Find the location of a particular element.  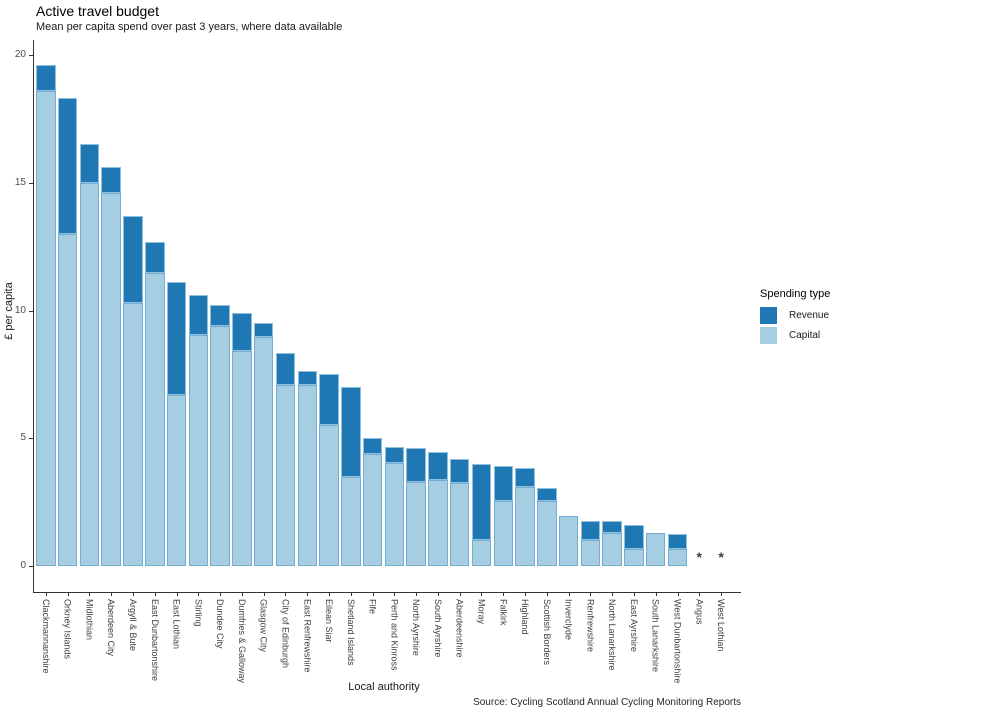

legend-label: Capital is located at coordinates (805, 335).